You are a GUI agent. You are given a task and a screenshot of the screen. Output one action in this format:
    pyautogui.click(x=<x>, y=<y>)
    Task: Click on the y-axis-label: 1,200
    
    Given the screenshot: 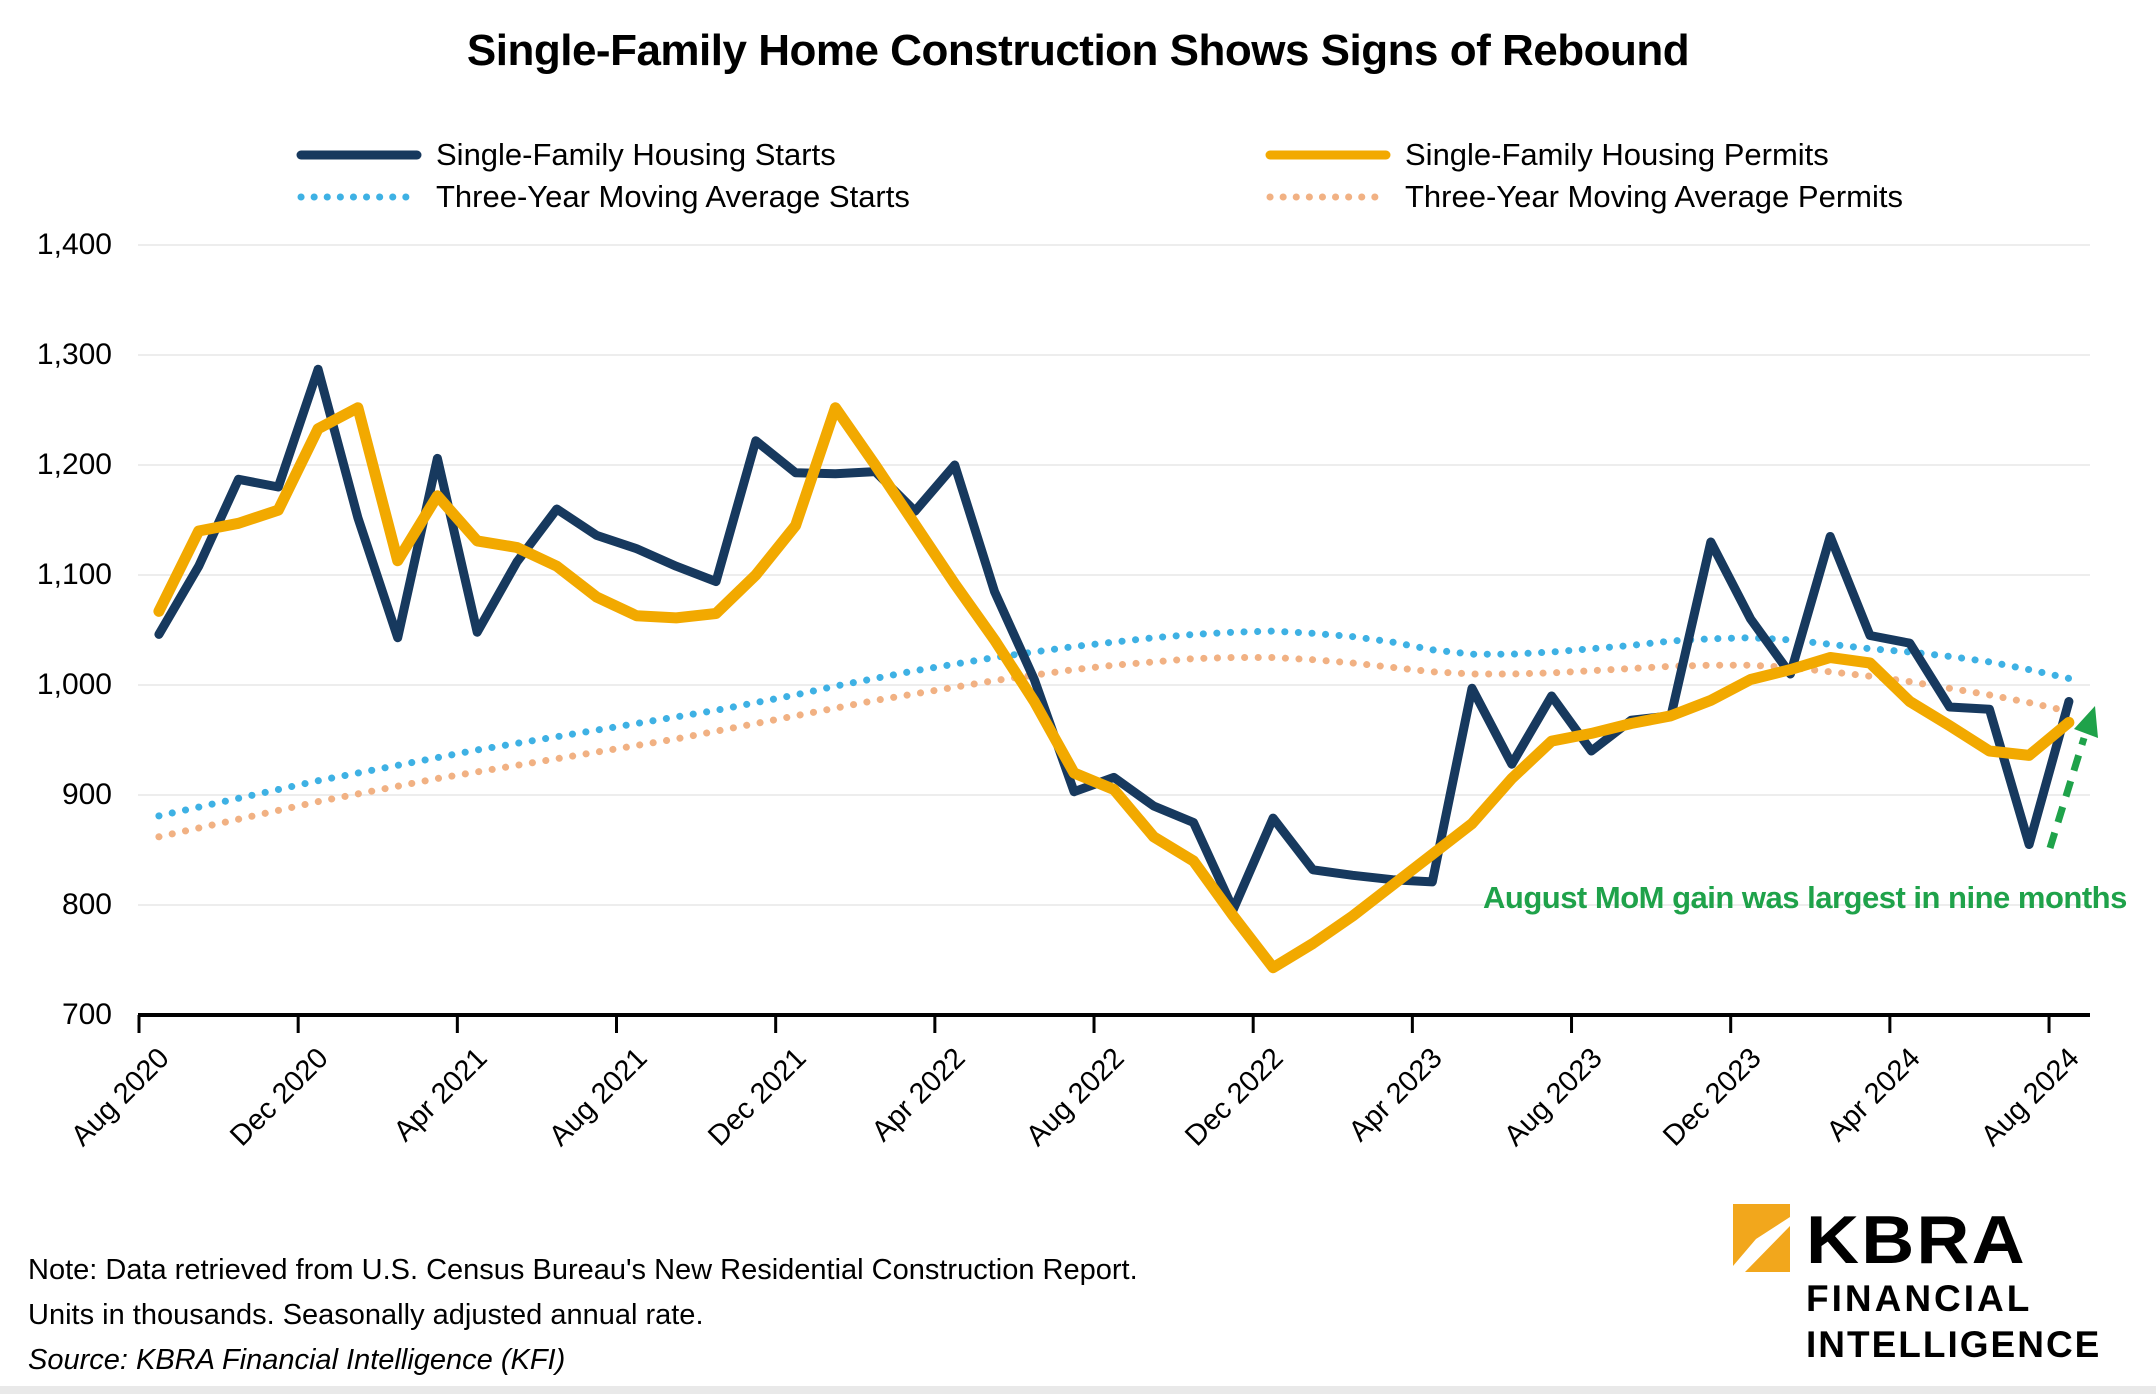 What is the action you would take?
    pyautogui.click(x=74, y=464)
    